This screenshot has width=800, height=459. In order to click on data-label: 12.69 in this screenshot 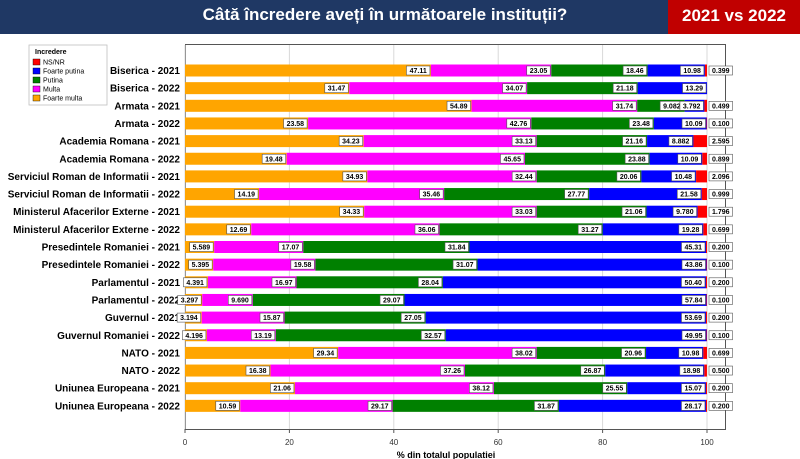, I will do `click(239, 230)`.